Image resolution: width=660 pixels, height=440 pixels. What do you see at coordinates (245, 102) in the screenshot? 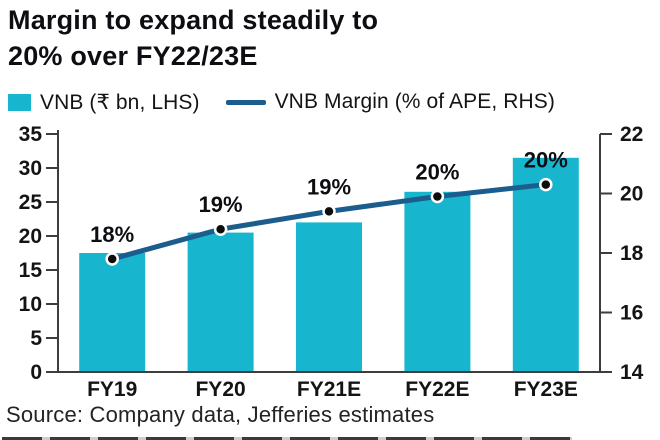
I see `legend-line-swatch-icon` at bounding box center [245, 102].